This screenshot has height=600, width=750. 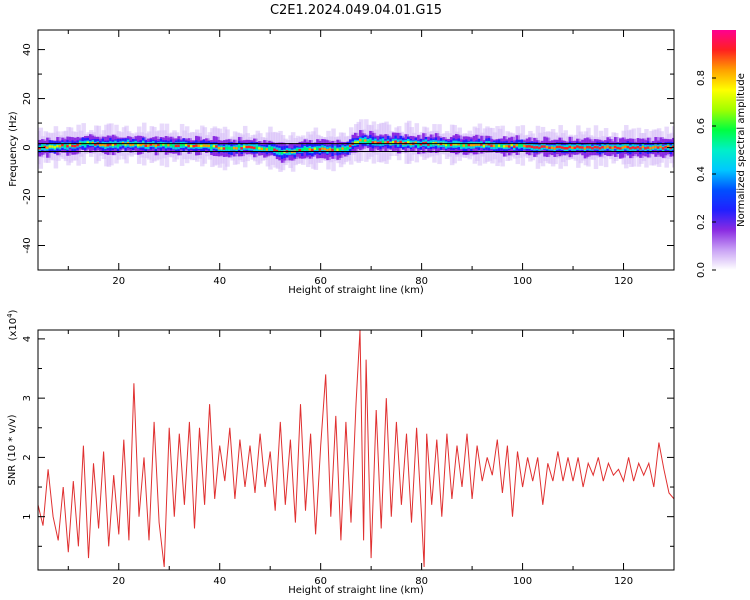 What do you see at coordinates (522, 281) in the screenshot?
I see `x-tick-label: 100` at bounding box center [522, 281].